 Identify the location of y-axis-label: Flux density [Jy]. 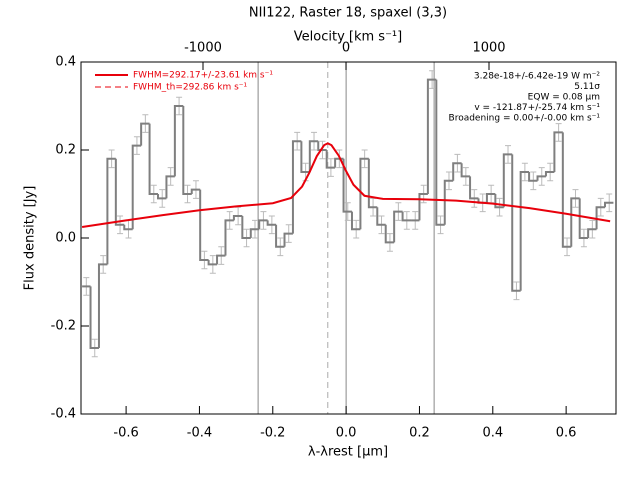
(30, 238).